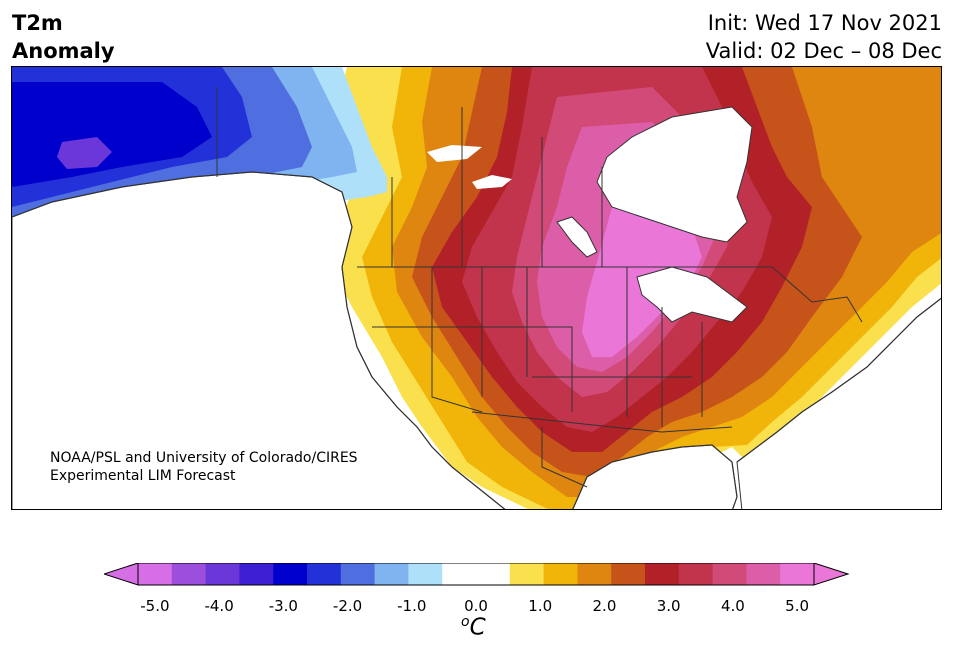 This screenshot has height=655, width=953. Describe the element at coordinates (540, 606) in the screenshot. I see `colorbar-tick-label: 1.0` at that location.